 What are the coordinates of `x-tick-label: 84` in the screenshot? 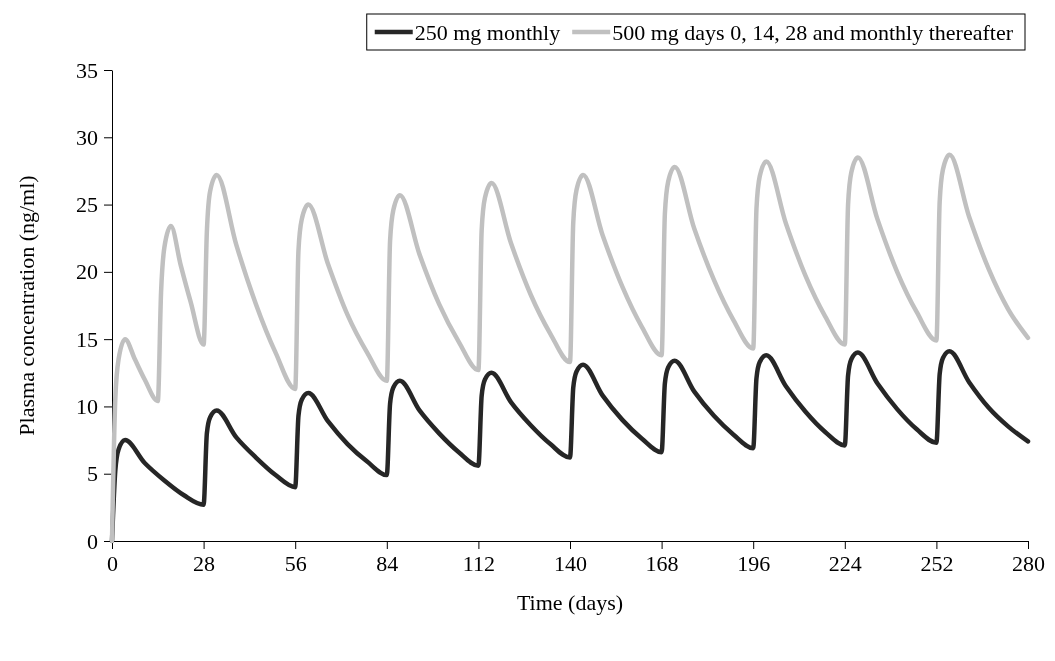 It's located at (387, 563).